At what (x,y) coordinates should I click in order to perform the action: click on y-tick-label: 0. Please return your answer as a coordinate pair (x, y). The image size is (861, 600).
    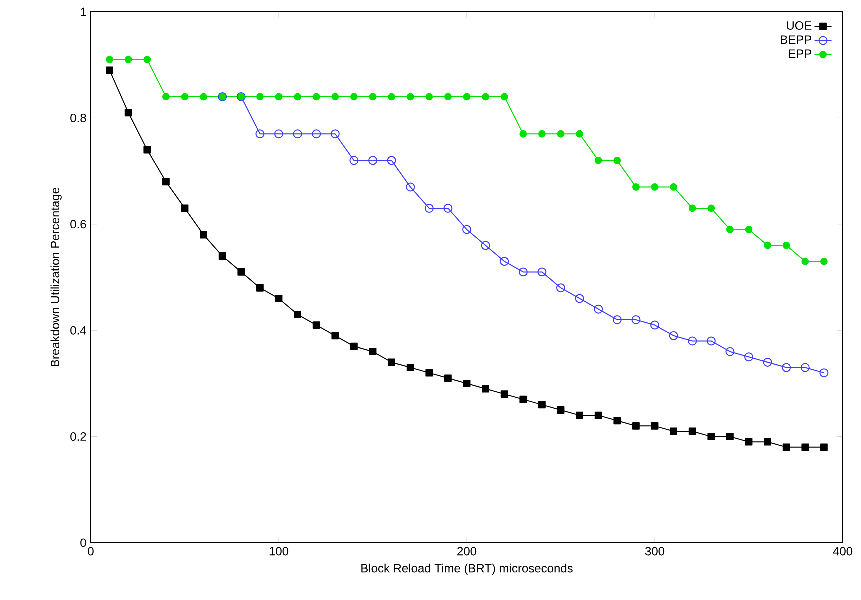
    Looking at the image, I should click on (83, 543).